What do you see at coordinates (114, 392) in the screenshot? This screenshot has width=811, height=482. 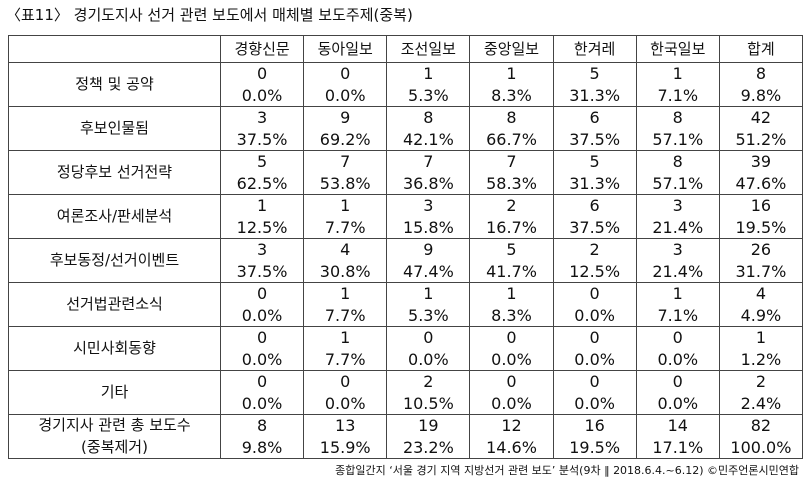 I see `row-label: 기타` at bounding box center [114, 392].